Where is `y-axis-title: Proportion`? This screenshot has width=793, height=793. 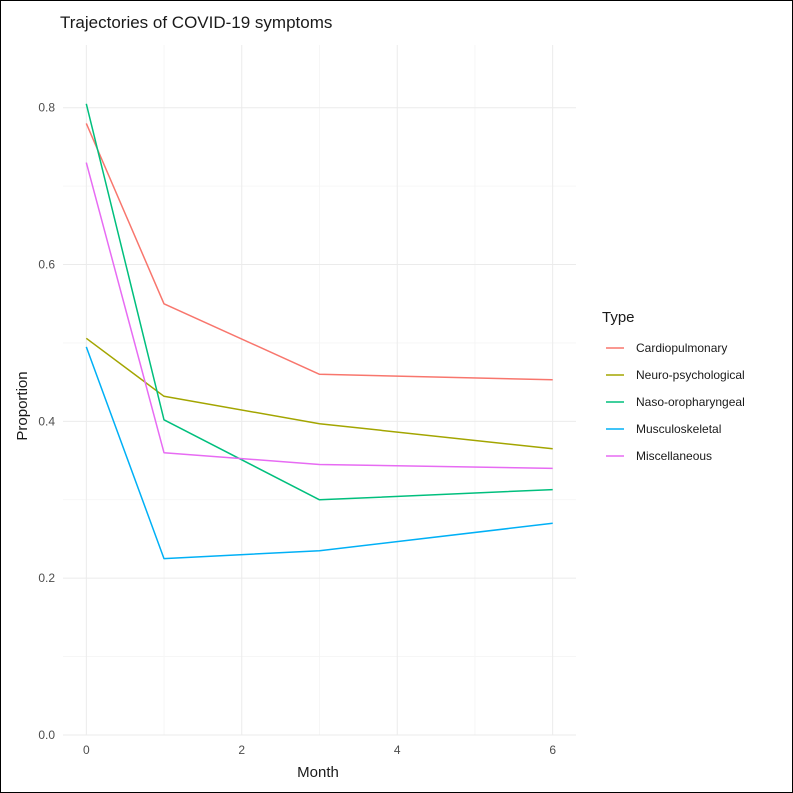
y-axis-title: Proportion is located at coordinates (22, 405).